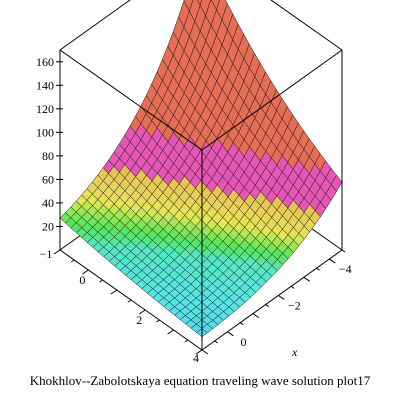 The height and width of the screenshot is (400, 400). I want to click on x-axis-label: x, so click(294, 352).